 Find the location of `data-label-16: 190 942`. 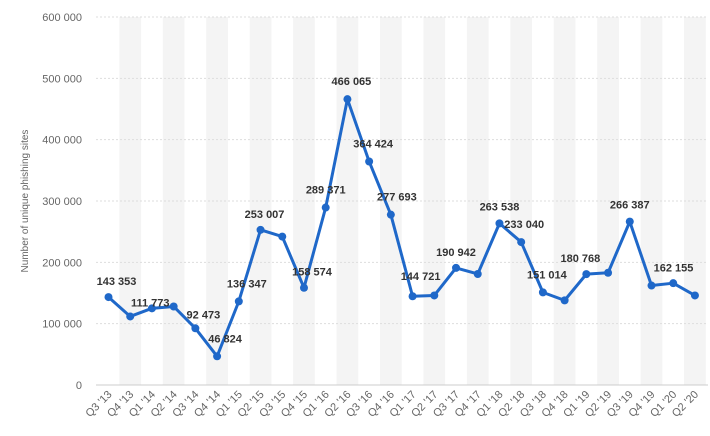

data-label-16: 190 942 is located at coordinates (456, 253).